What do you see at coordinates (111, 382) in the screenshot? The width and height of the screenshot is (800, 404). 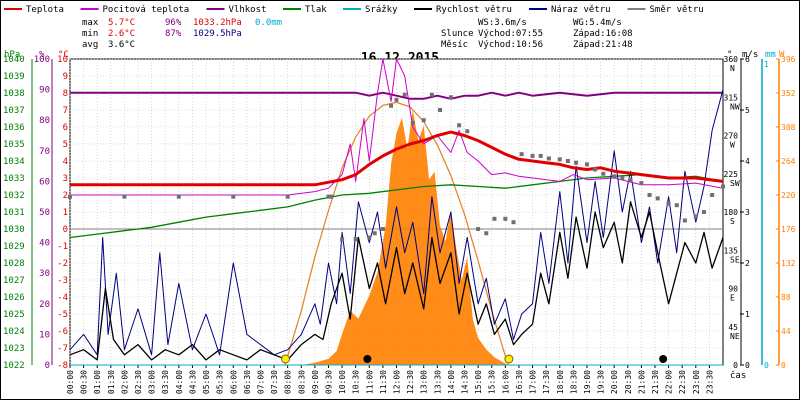 I see `xtick-label-3: 01:30` at bounding box center [111, 382].